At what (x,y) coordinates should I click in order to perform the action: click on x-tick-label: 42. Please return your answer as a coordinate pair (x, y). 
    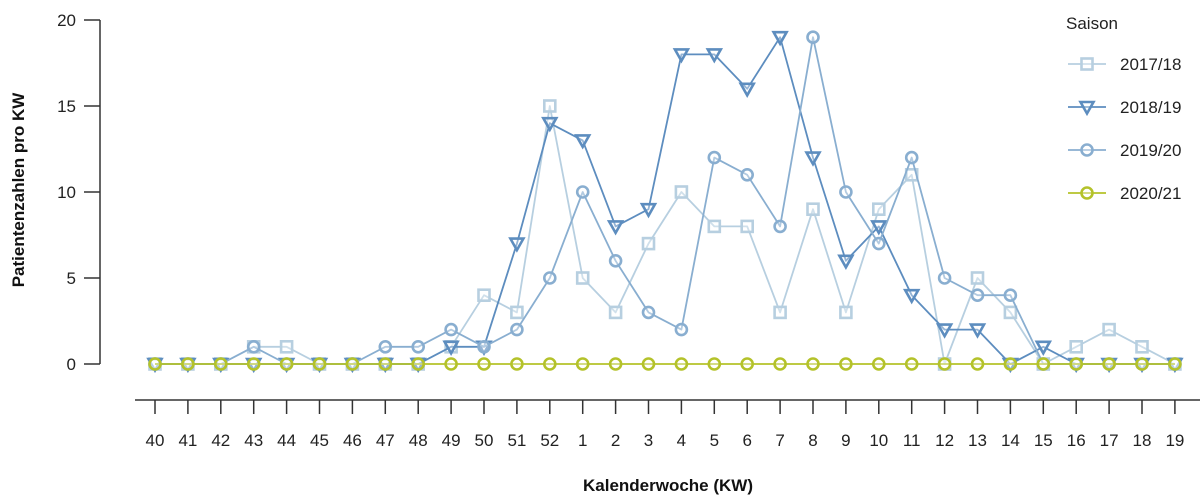
    Looking at the image, I should click on (220, 440).